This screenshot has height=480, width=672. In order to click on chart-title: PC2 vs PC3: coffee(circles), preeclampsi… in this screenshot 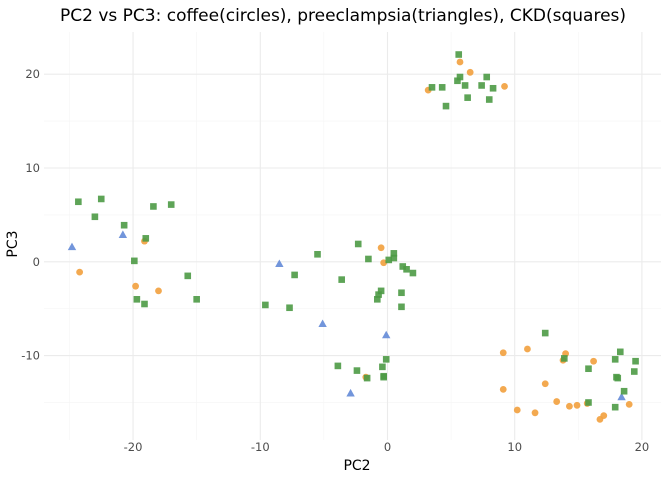, I will do `click(343, 16)`.